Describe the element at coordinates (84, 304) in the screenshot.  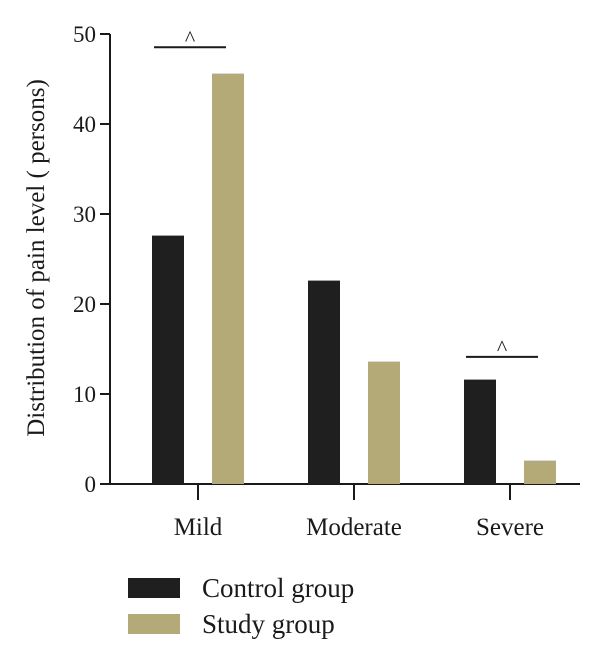
I see `y-tick-label-20: 20` at that location.